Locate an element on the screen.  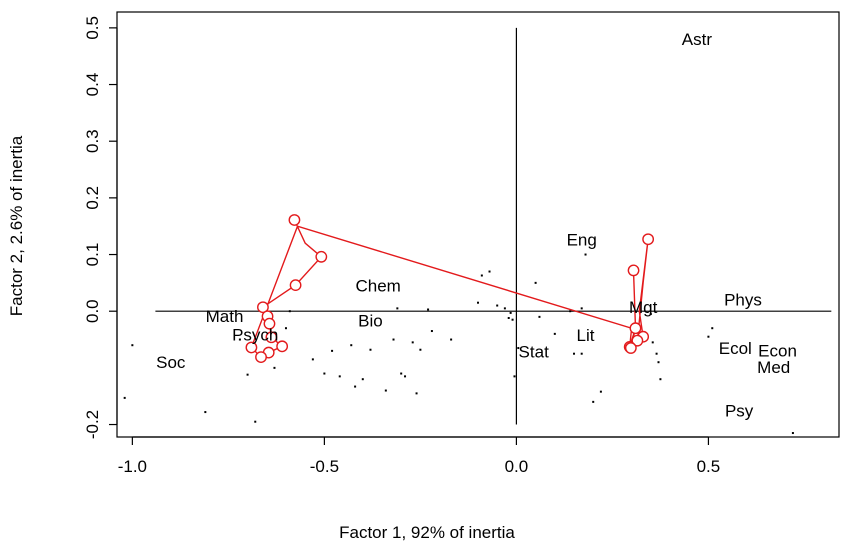
y-tick-label: 0.1 is located at coordinates (92, 255).